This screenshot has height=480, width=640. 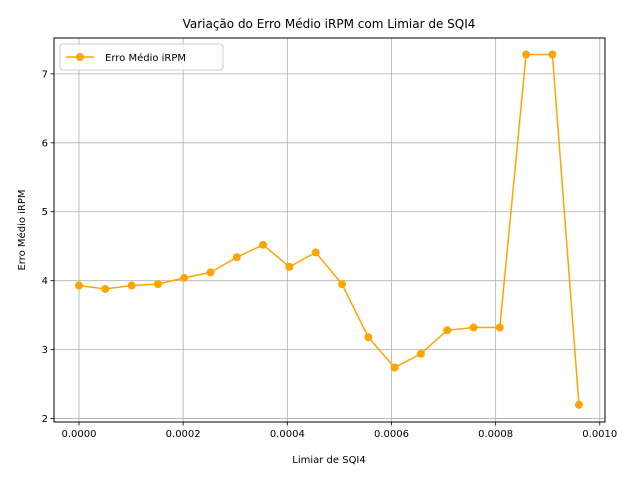 I want to click on legend-box, so click(x=141, y=57).